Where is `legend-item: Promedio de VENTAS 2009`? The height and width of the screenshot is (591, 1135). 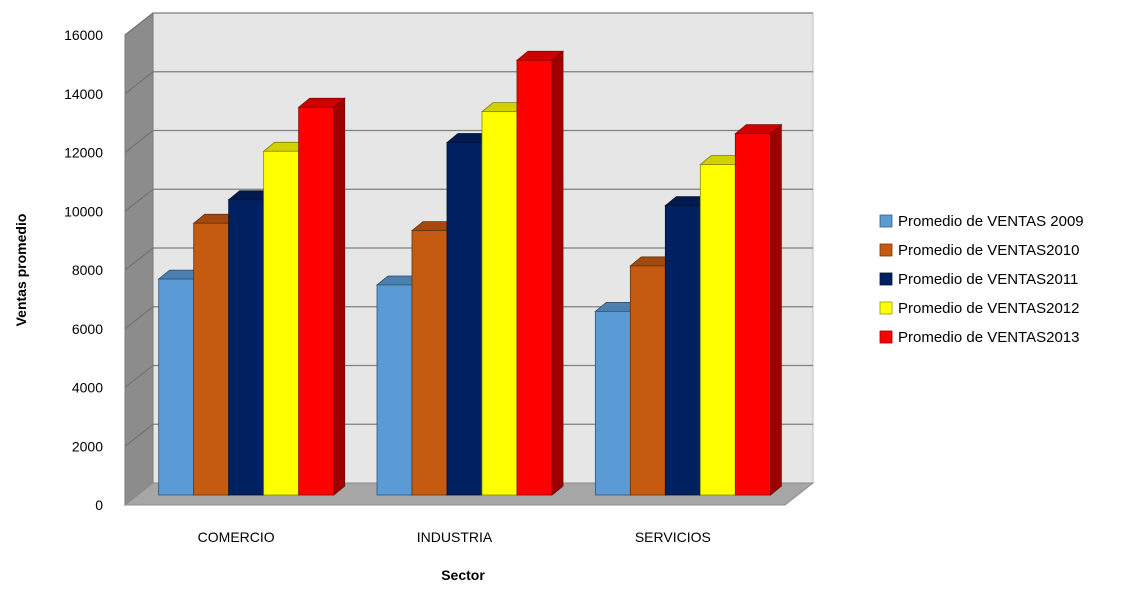 legend-item: Promedio de VENTAS 2009 is located at coordinates (981, 221).